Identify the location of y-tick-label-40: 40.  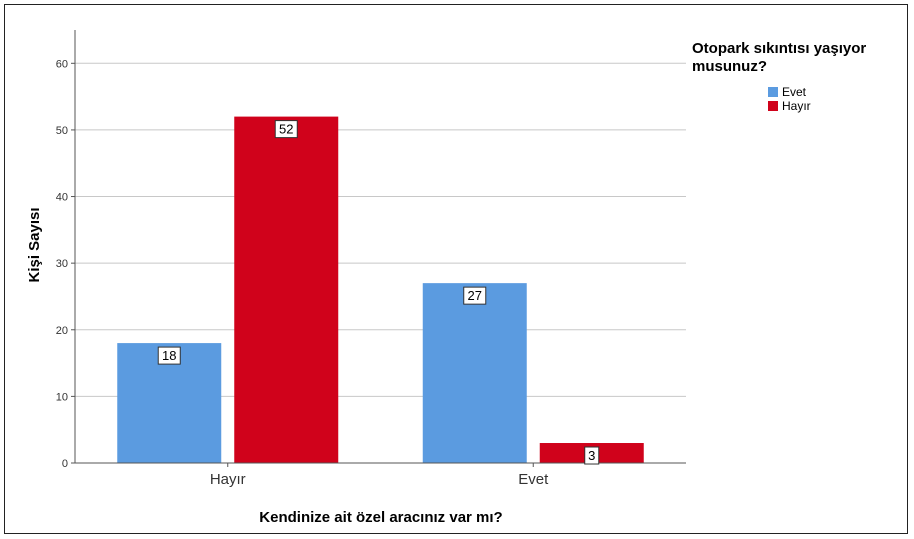
(62, 198).